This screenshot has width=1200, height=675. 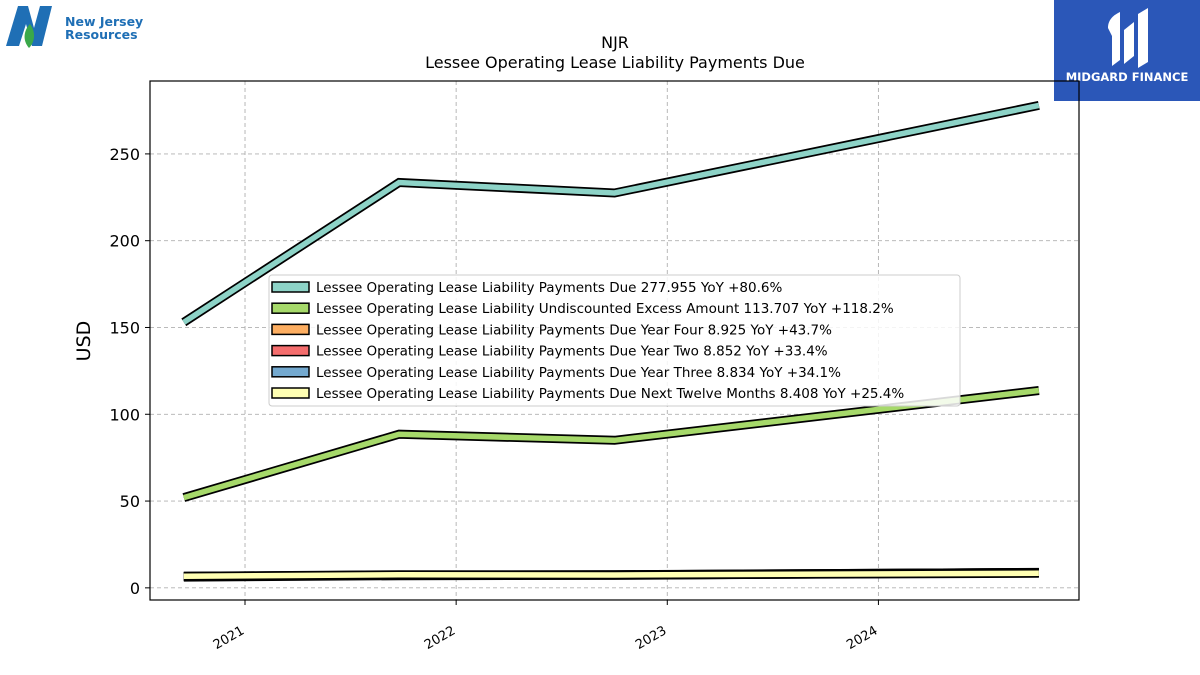 I want to click on x-tick-label: 2021, so click(x=229, y=638).